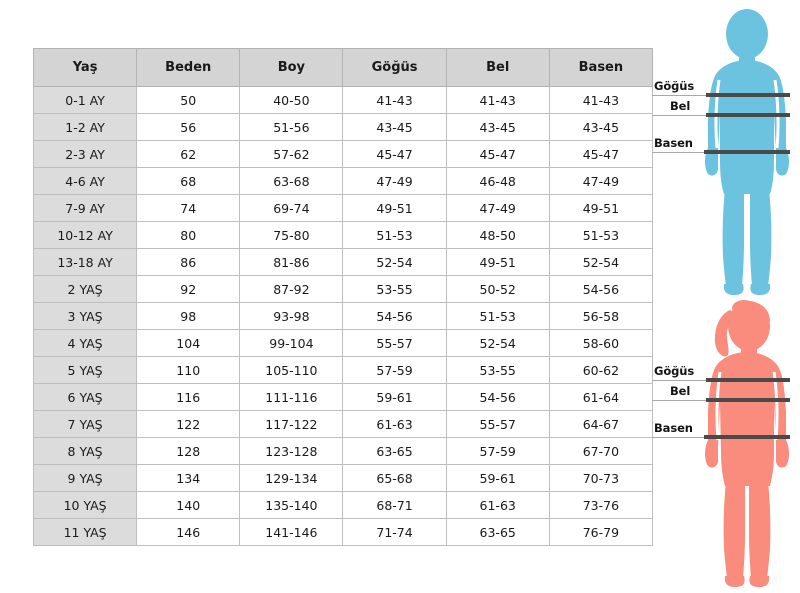  I want to click on cell-bel: 47-49, so click(497, 208).